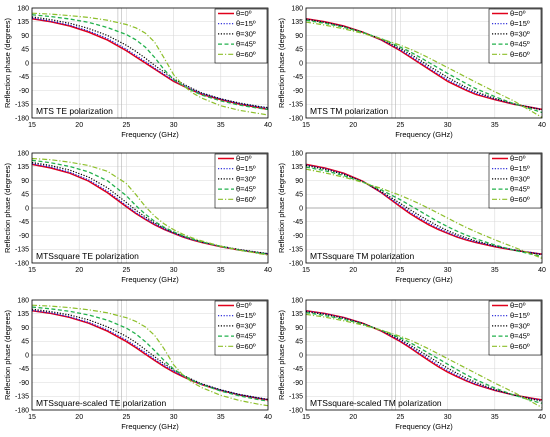 The image size is (550, 437). What do you see at coordinates (74, 111) in the screenshot?
I see `panel-title: MTS TE polarization` at bounding box center [74, 111].